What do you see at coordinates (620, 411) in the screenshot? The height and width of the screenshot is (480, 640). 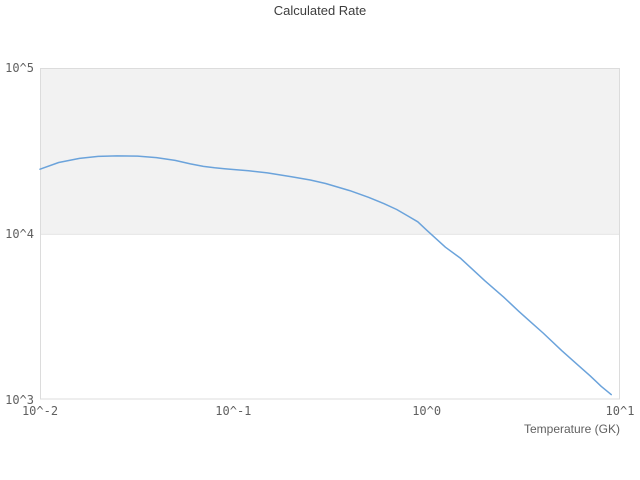 I see `x-tick-label: 10^1` at bounding box center [620, 411].